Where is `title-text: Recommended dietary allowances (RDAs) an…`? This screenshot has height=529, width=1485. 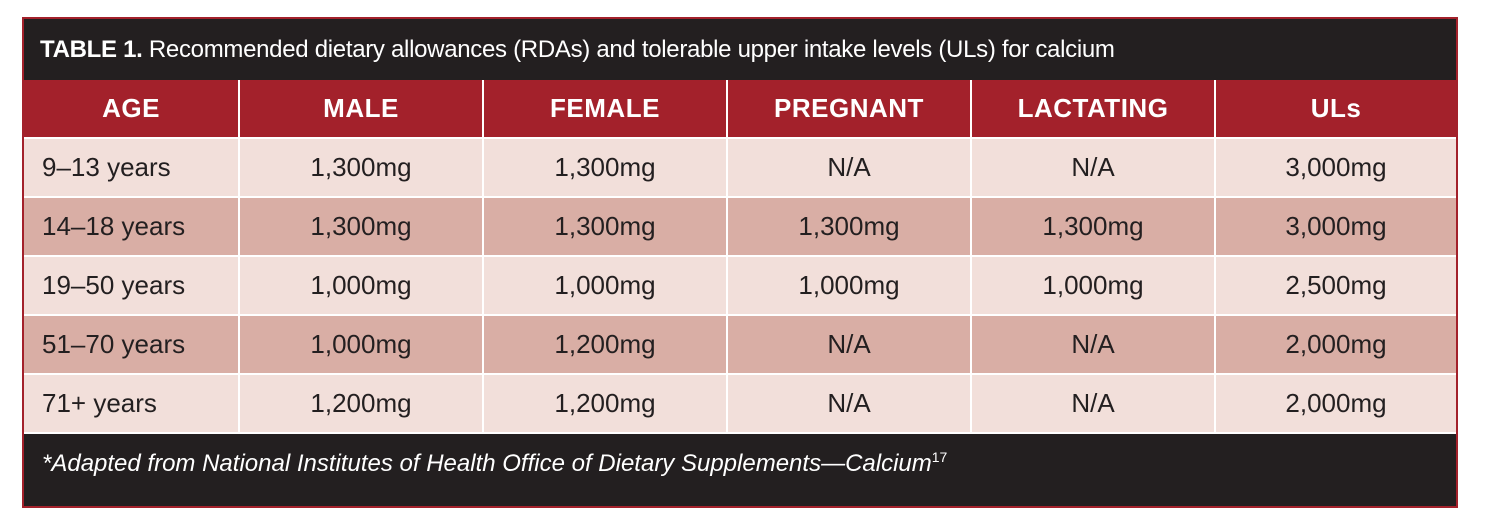 title-text: Recommended dietary allowances (RDAs) an… is located at coordinates (631, 49).